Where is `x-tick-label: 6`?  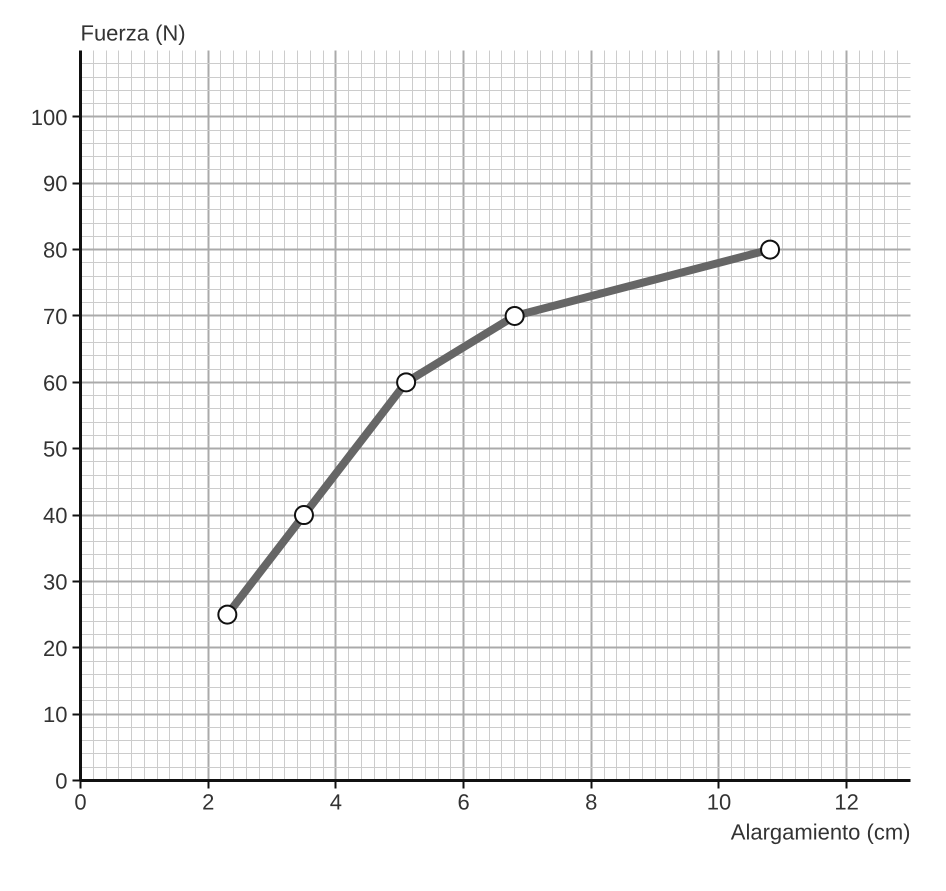
x-tick-label: 6 is located at coordinates (463, 802).